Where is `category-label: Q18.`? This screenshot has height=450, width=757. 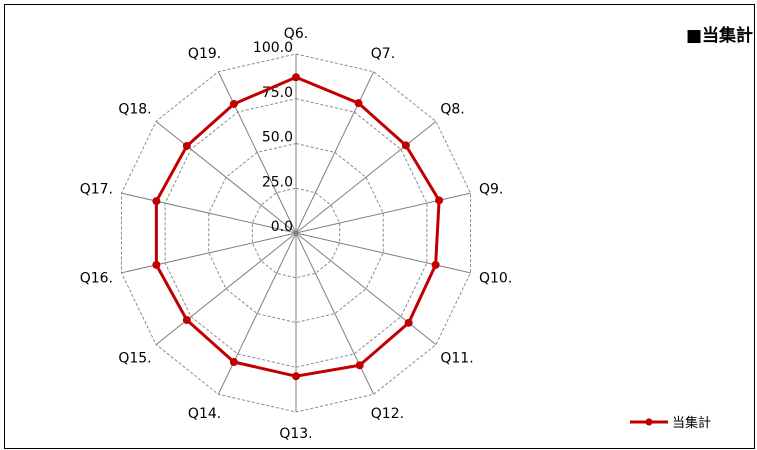 category-label: Q18. is located at coordinates (134, 109).